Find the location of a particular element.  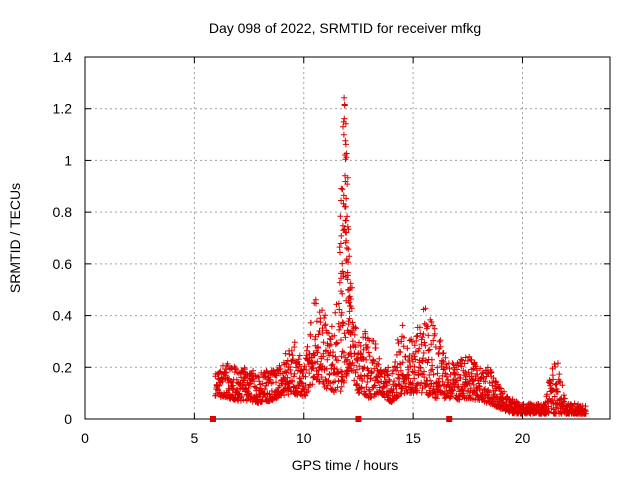

x-tick-label: 5 is located at coordinates (194, 438).